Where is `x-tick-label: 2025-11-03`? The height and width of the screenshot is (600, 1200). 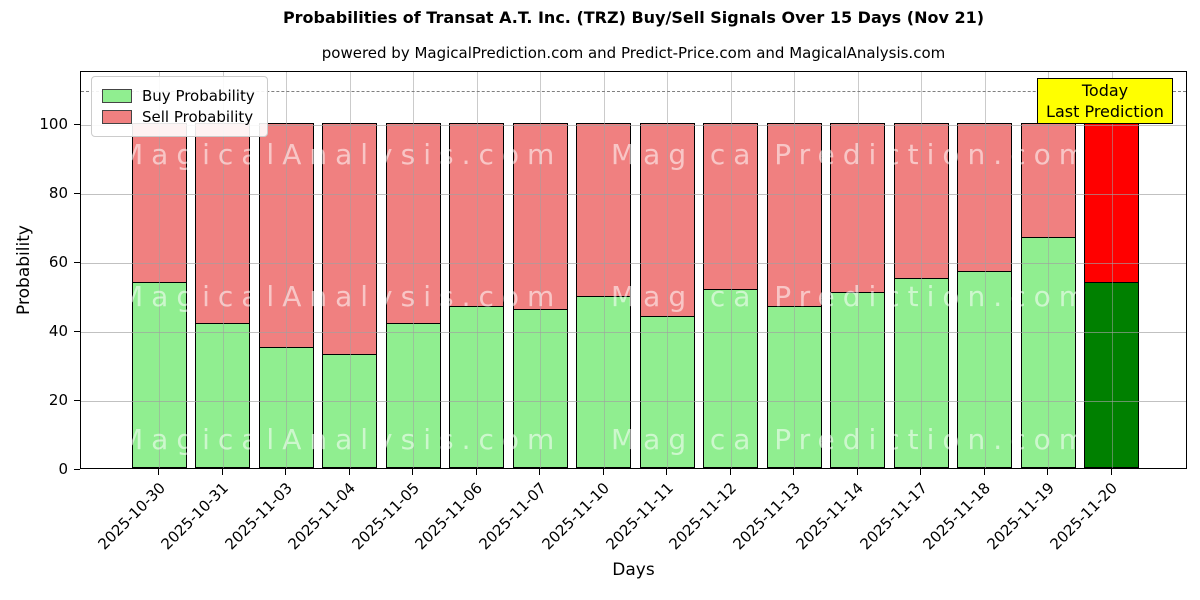 x-tick-label: 2025-11-03 is located at coordinates (258, 516).